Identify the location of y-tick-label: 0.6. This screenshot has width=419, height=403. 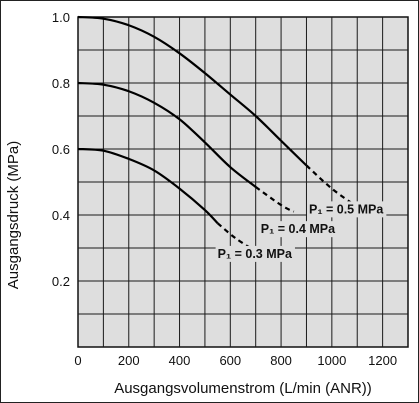
(61, 149).